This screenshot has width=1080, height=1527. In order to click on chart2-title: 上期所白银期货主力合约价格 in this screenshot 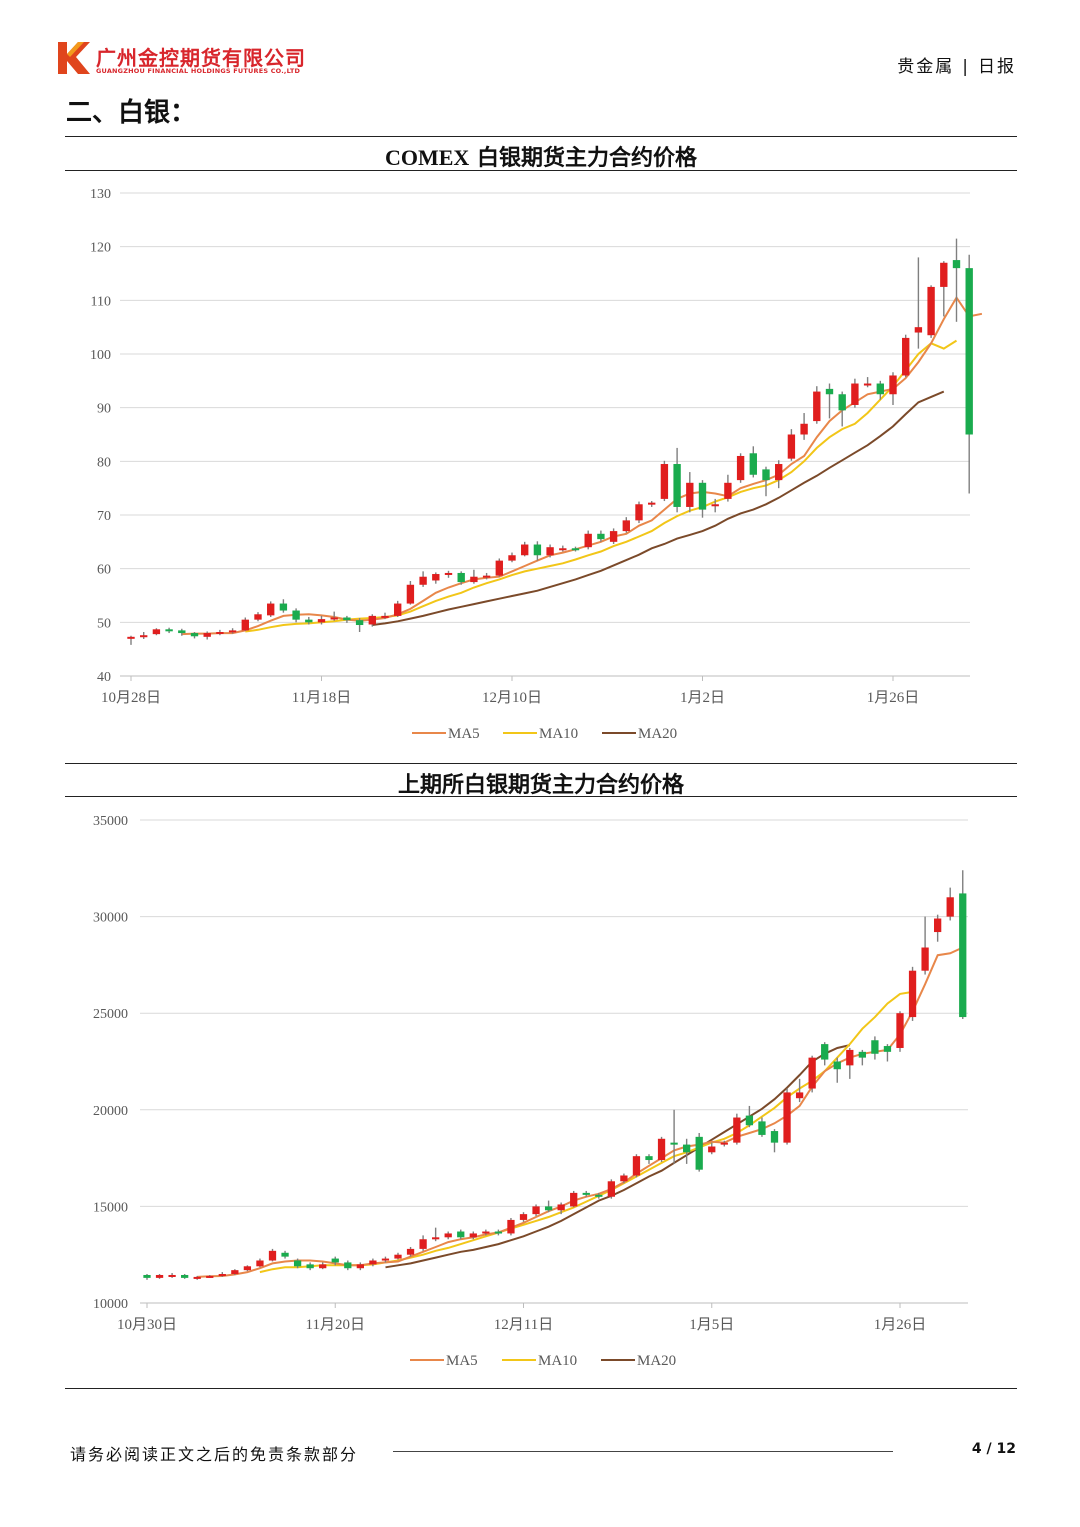, I will do `click(541, 783)`.